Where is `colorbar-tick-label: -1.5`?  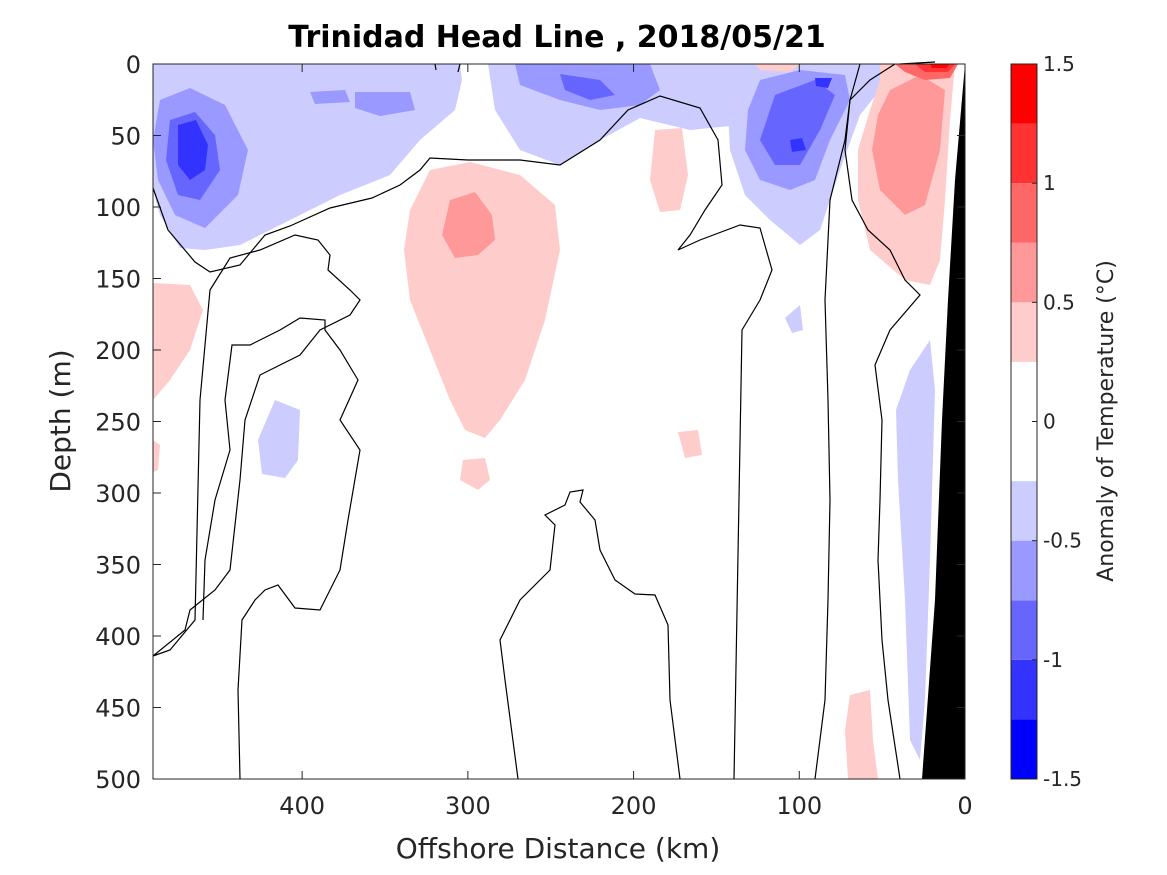
colorbar-tick-label: -1.5 is located at coordinates (1062, 779).